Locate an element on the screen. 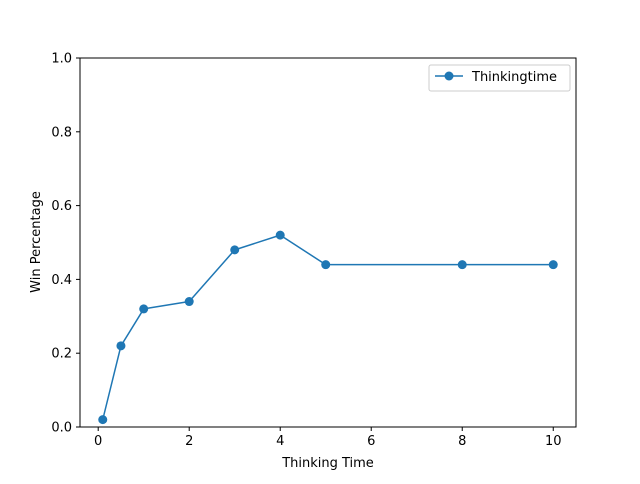 The image size is (640, 484). x-tick-label: 4 is located at coordinates (280, 441).